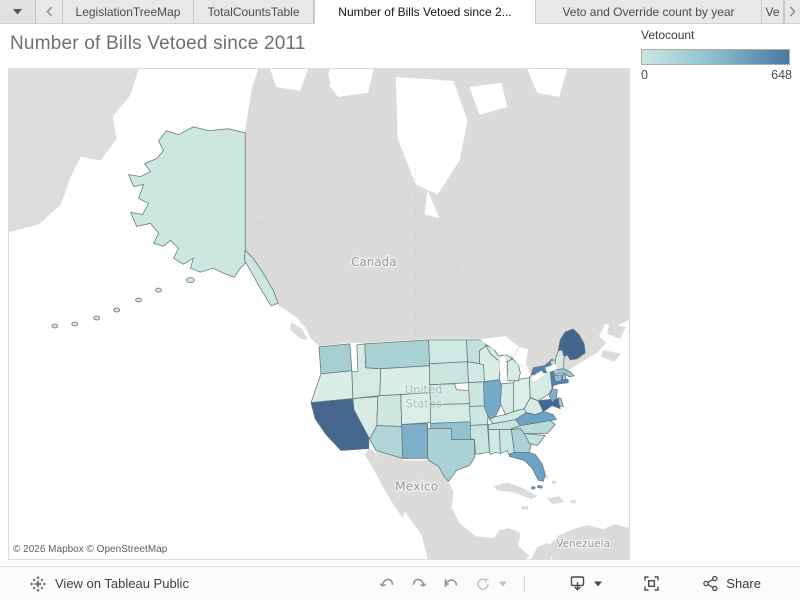 The width and height of the screenshot is (800, 600). Describe the element at coordinates (773, 12) in the screenshot. I see `sheet-tab-5: Ve` at that location.